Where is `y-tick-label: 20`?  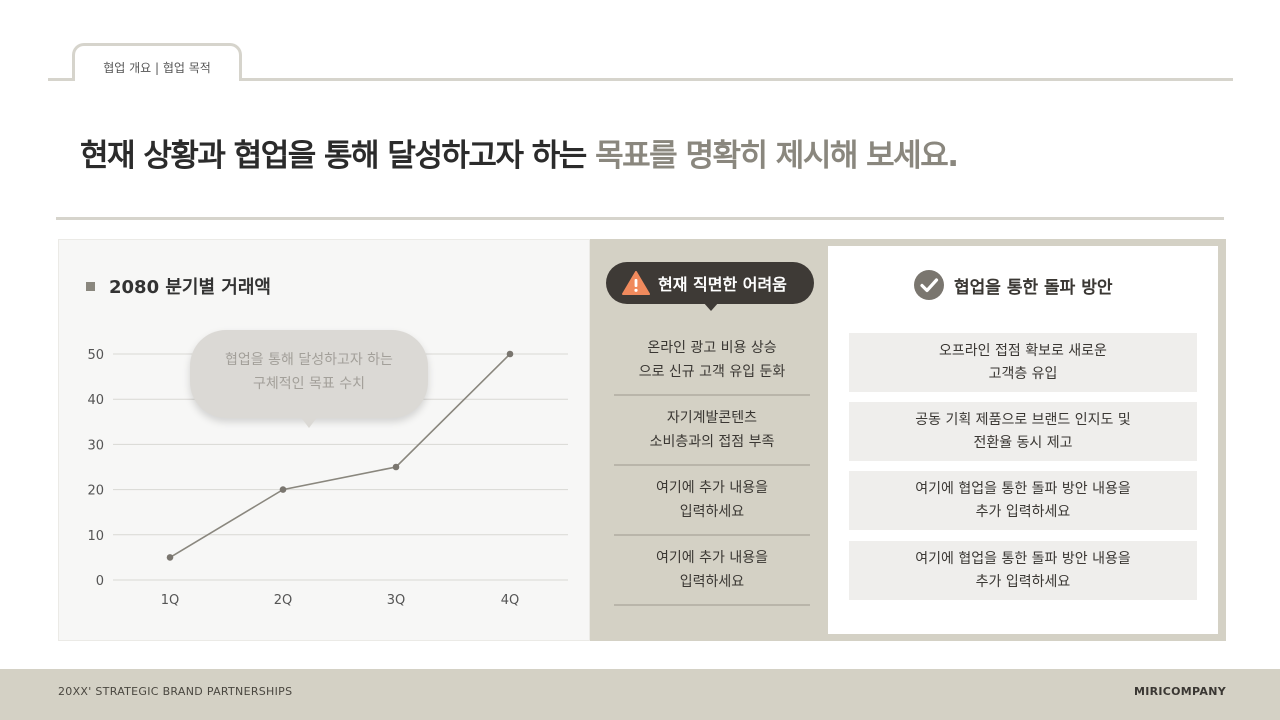
y-tick-label: 20 is located at coordinates (95, 491).